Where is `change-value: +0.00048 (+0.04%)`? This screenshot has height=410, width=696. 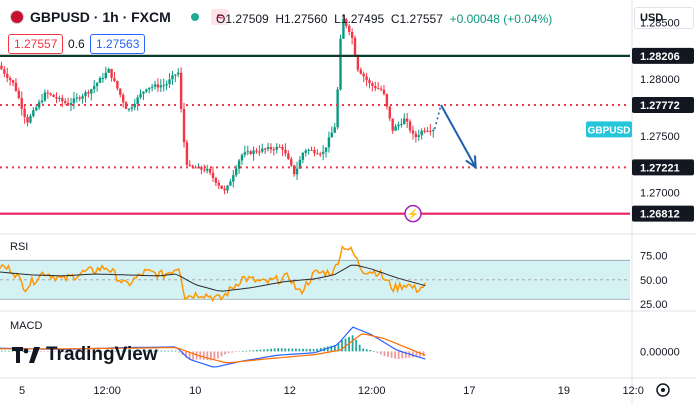 change-value: +0.00048 (+0.04%) is located at coordinates (501, 19).